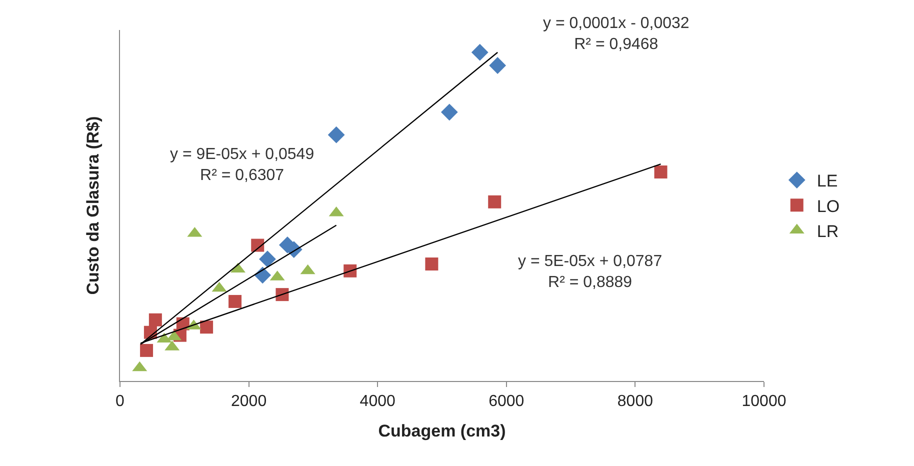 The width and height of the screenshot is (914, 466). What do you see at coordinates (506, 401) in the screenshot?
I see `x-tick-label: 6000` at bounding box center [506, 401].